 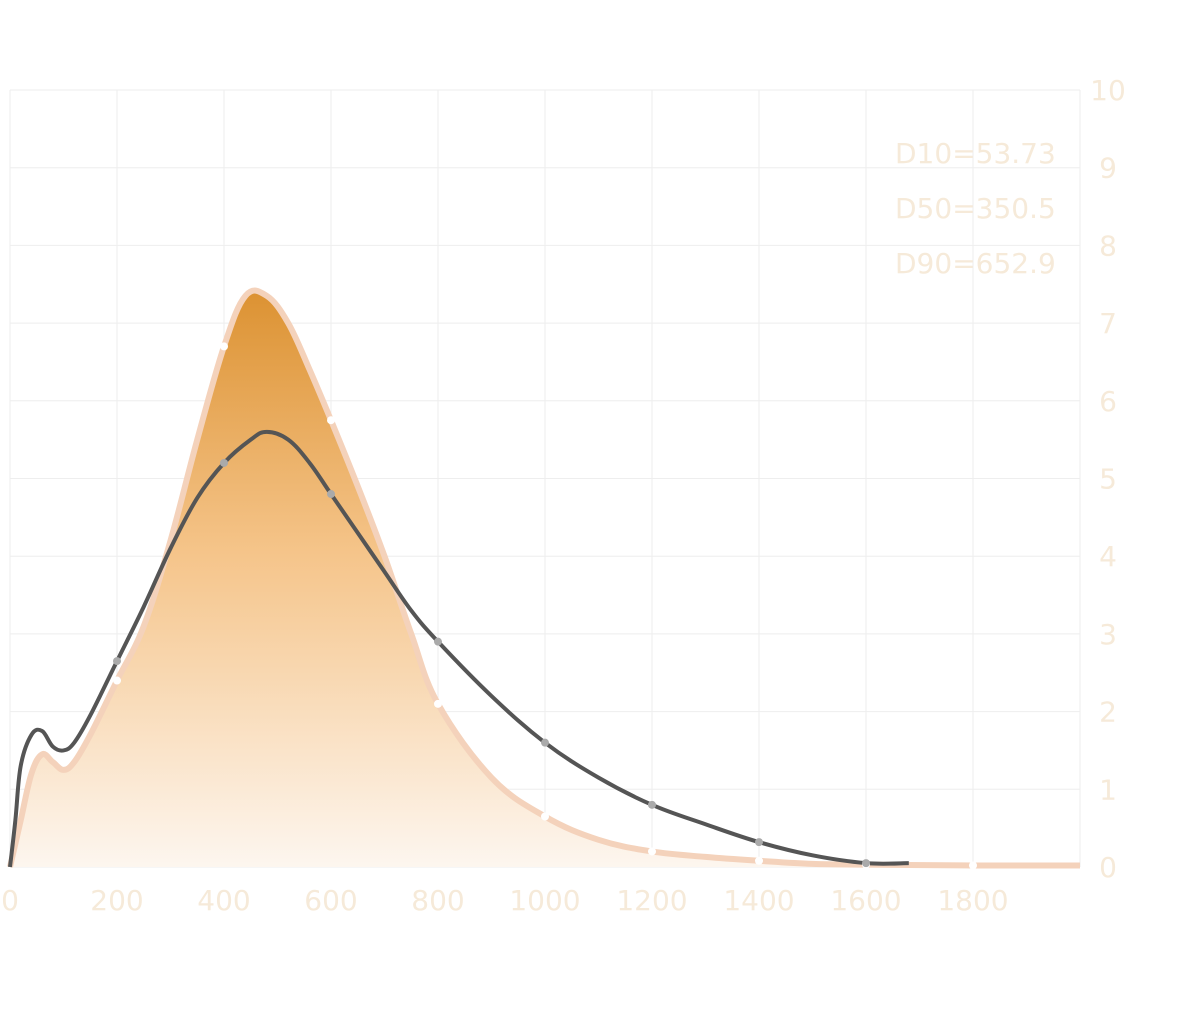 What do you see at coordinates (1108, 168) in the screenshot?
I see `y-tick-label: 9` at bounding box center [1108, 168].